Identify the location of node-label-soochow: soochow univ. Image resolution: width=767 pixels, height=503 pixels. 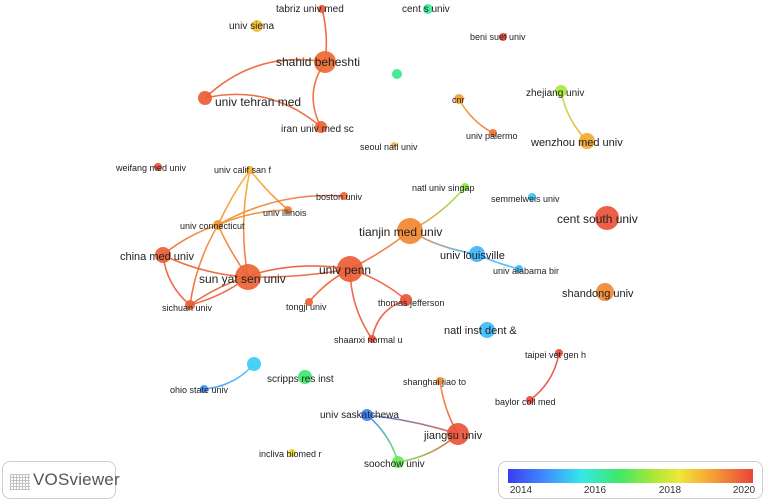
(394, 464).